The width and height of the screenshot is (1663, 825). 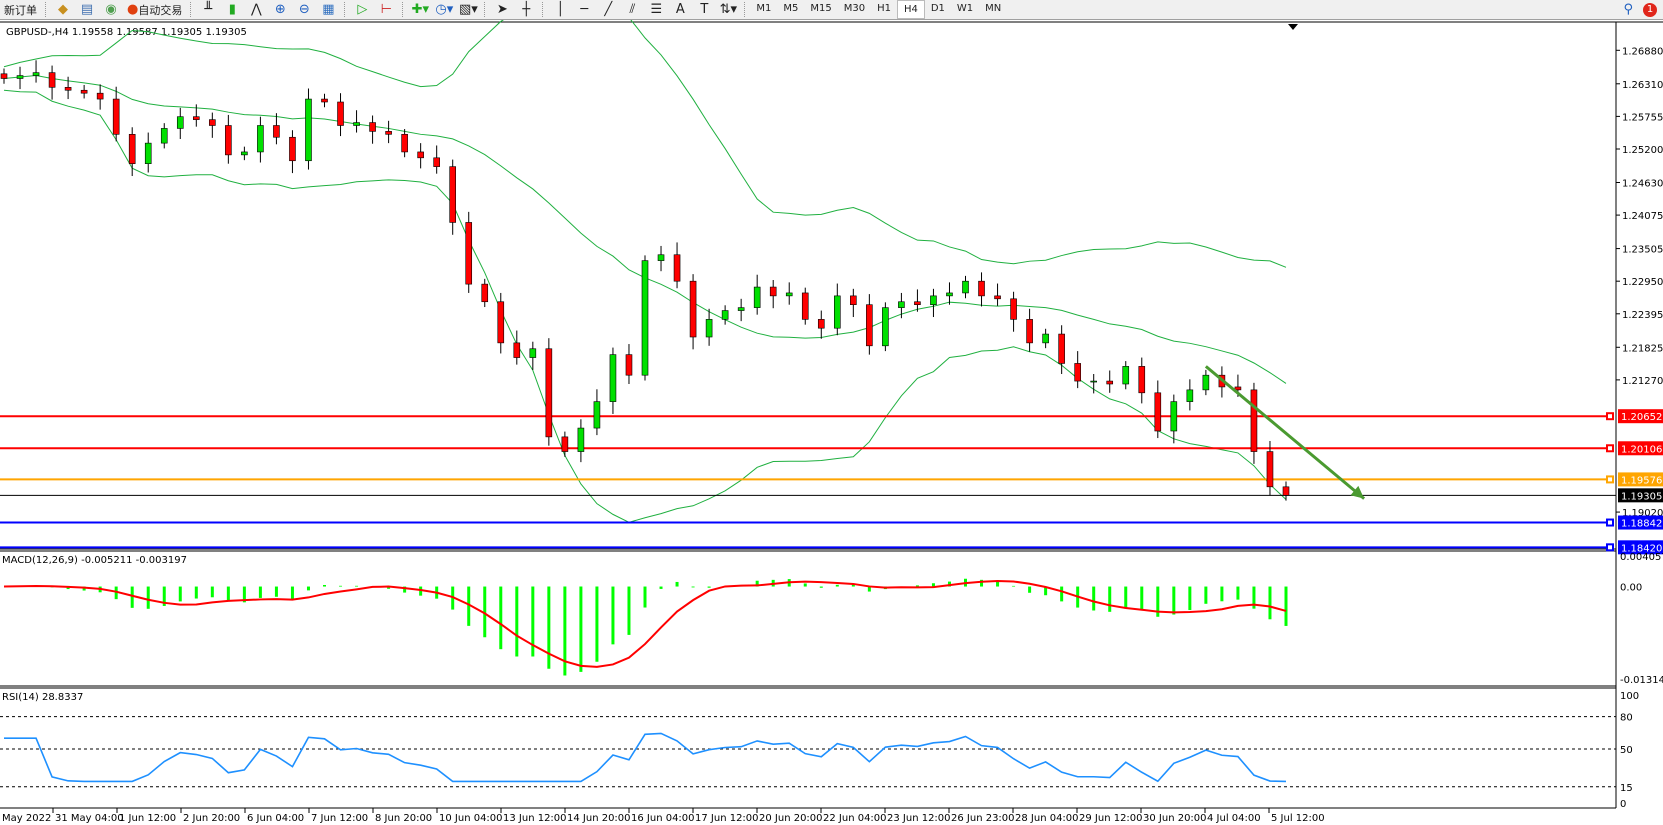 What do you see at coordinates (1640, 495) in the screenshot?
I see `bid-price-tag` at bounding box center [1640, 495].